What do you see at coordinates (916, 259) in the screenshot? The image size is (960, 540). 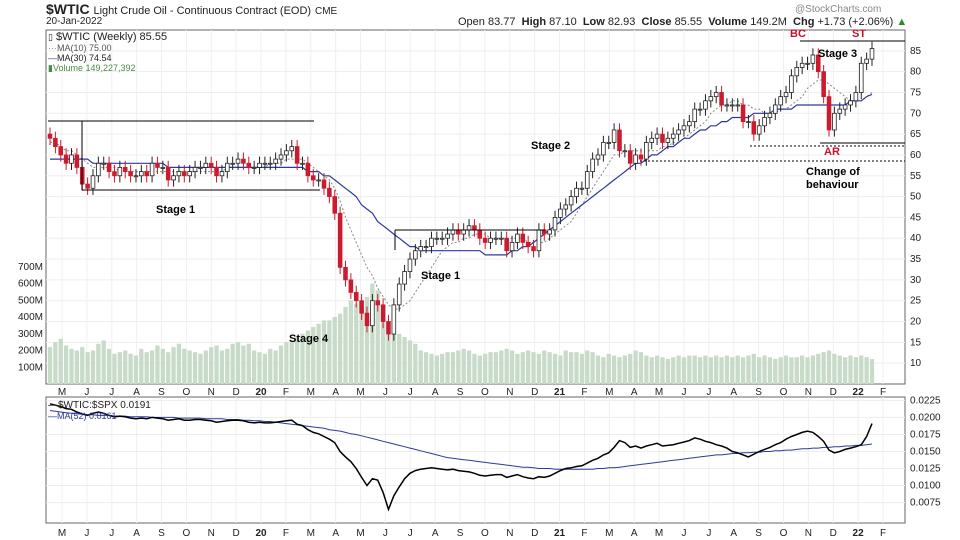 I see `price-tick-label: 35` at bounding box center [916, 259].